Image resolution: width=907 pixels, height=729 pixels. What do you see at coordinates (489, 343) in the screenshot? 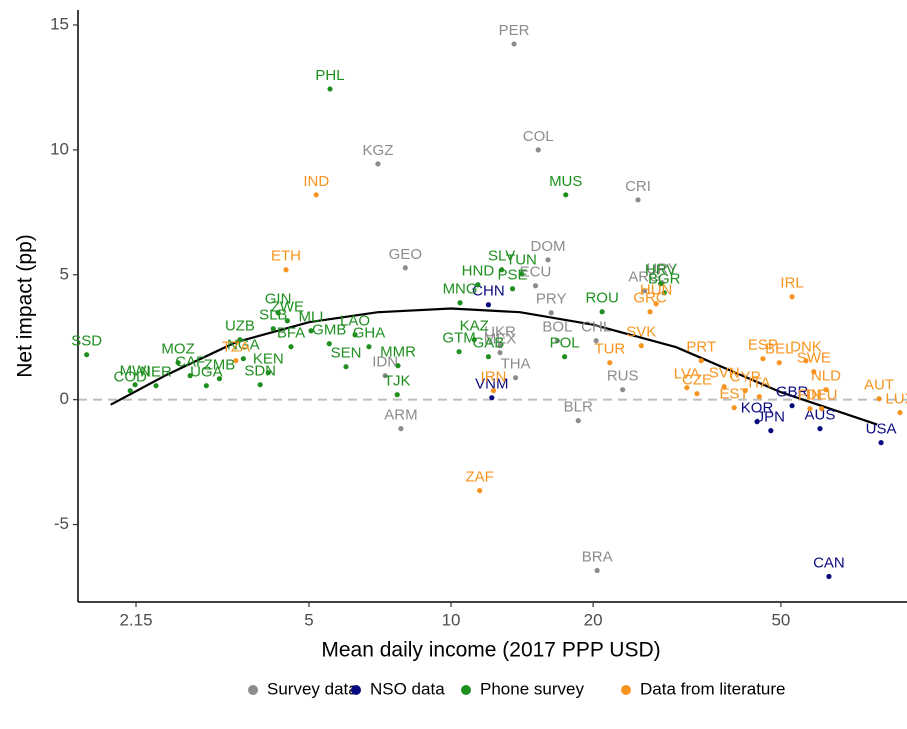
I see `point-label: GAB` at bounding box center [489, 343].